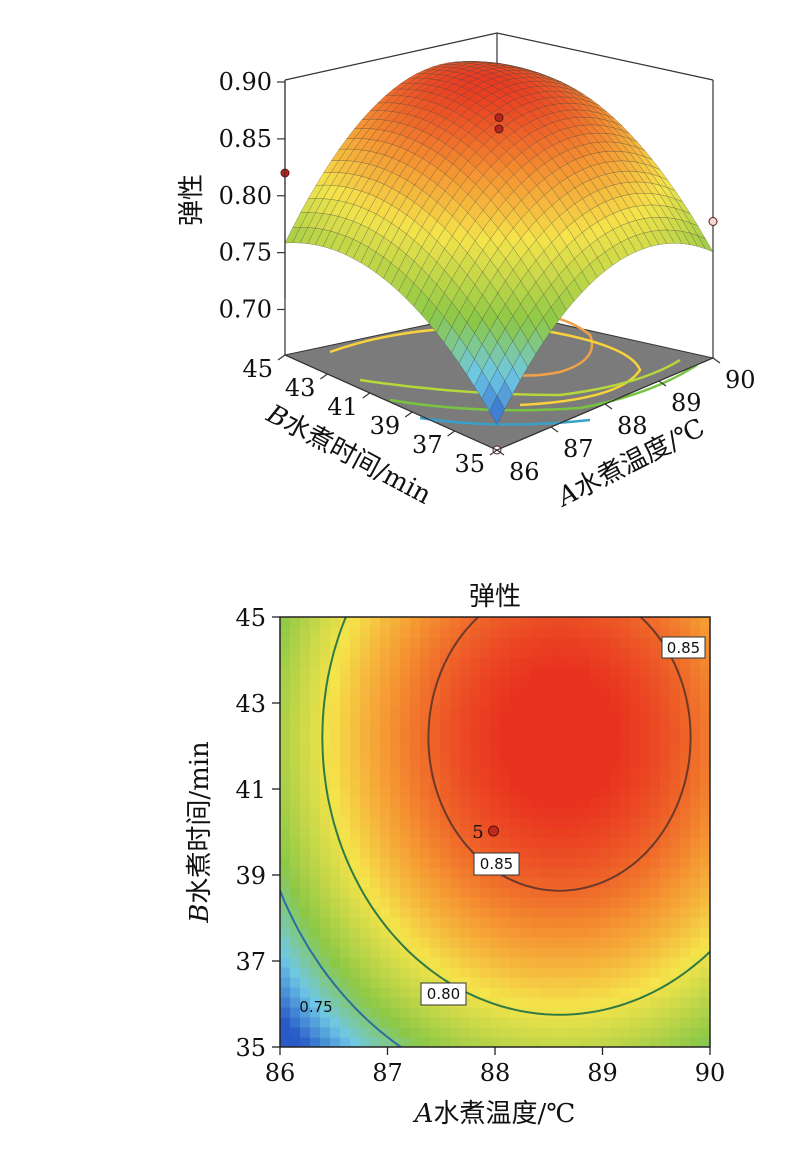 The height and width of the screenshot is (1161, 791). I want to click on a-tick-mark, so click(500, 452).